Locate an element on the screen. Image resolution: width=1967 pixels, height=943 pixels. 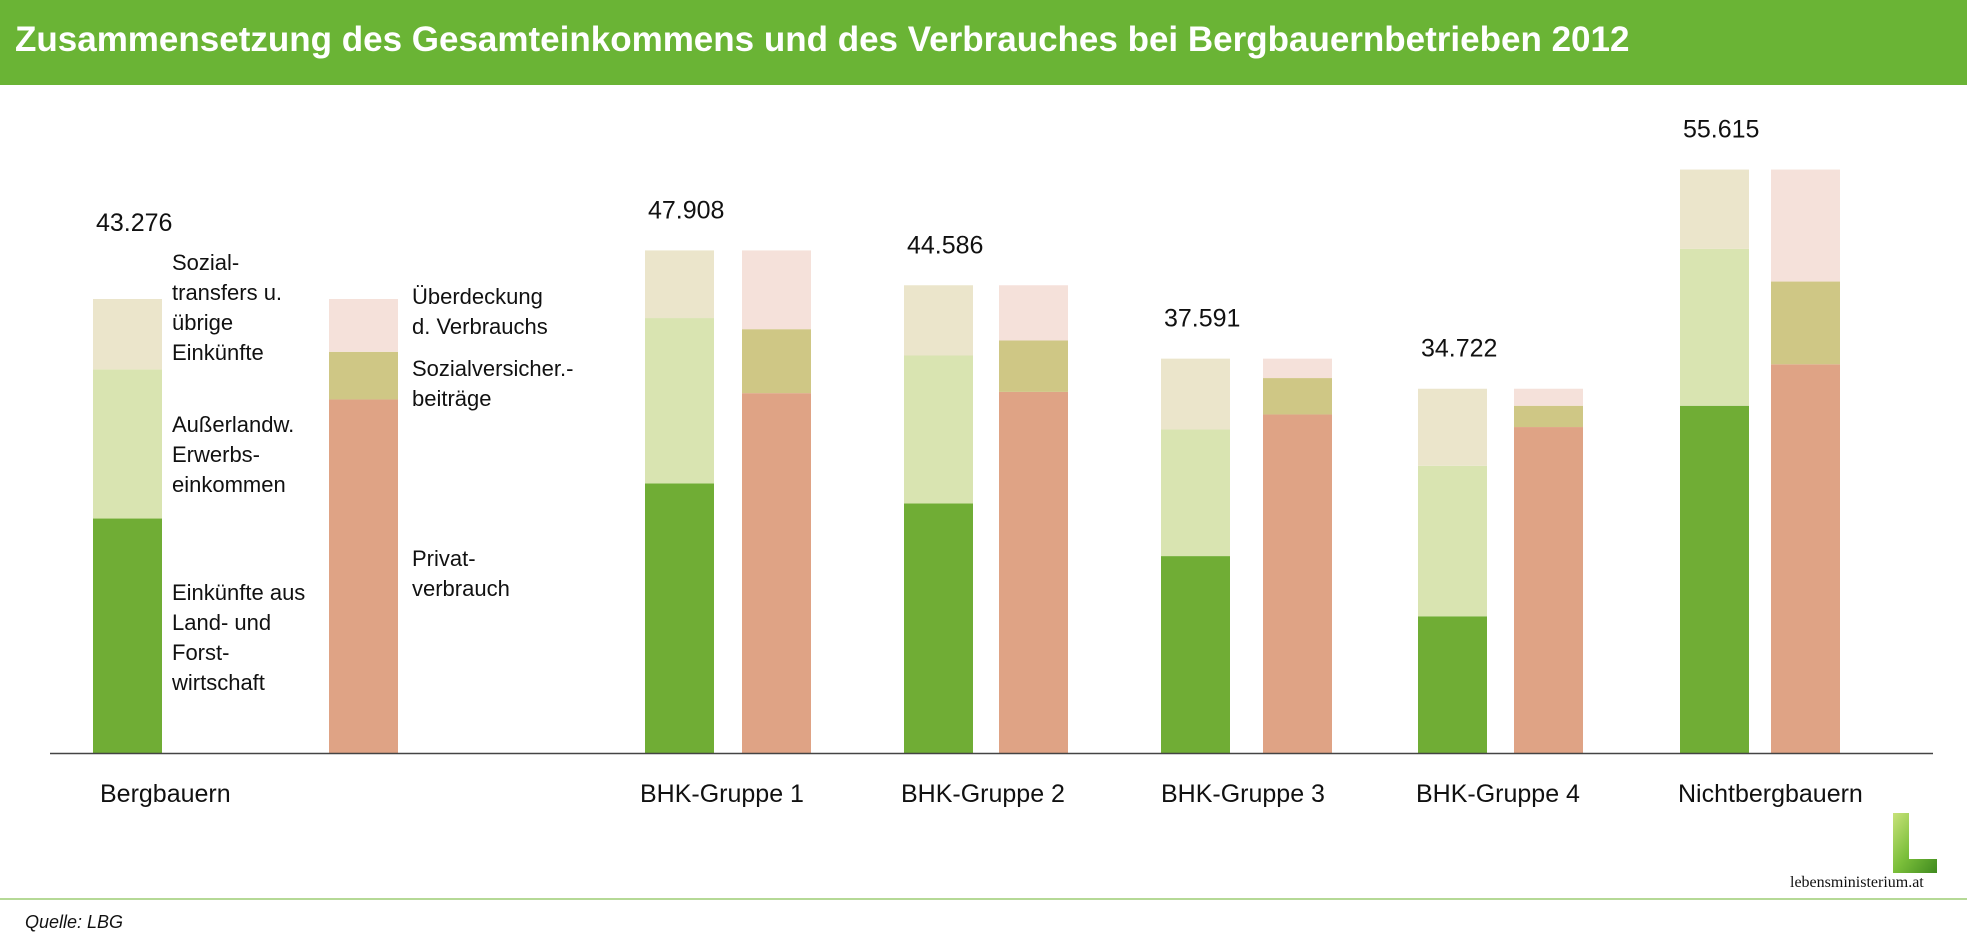
logo-l-icon is located at coordinates (1915, 843).